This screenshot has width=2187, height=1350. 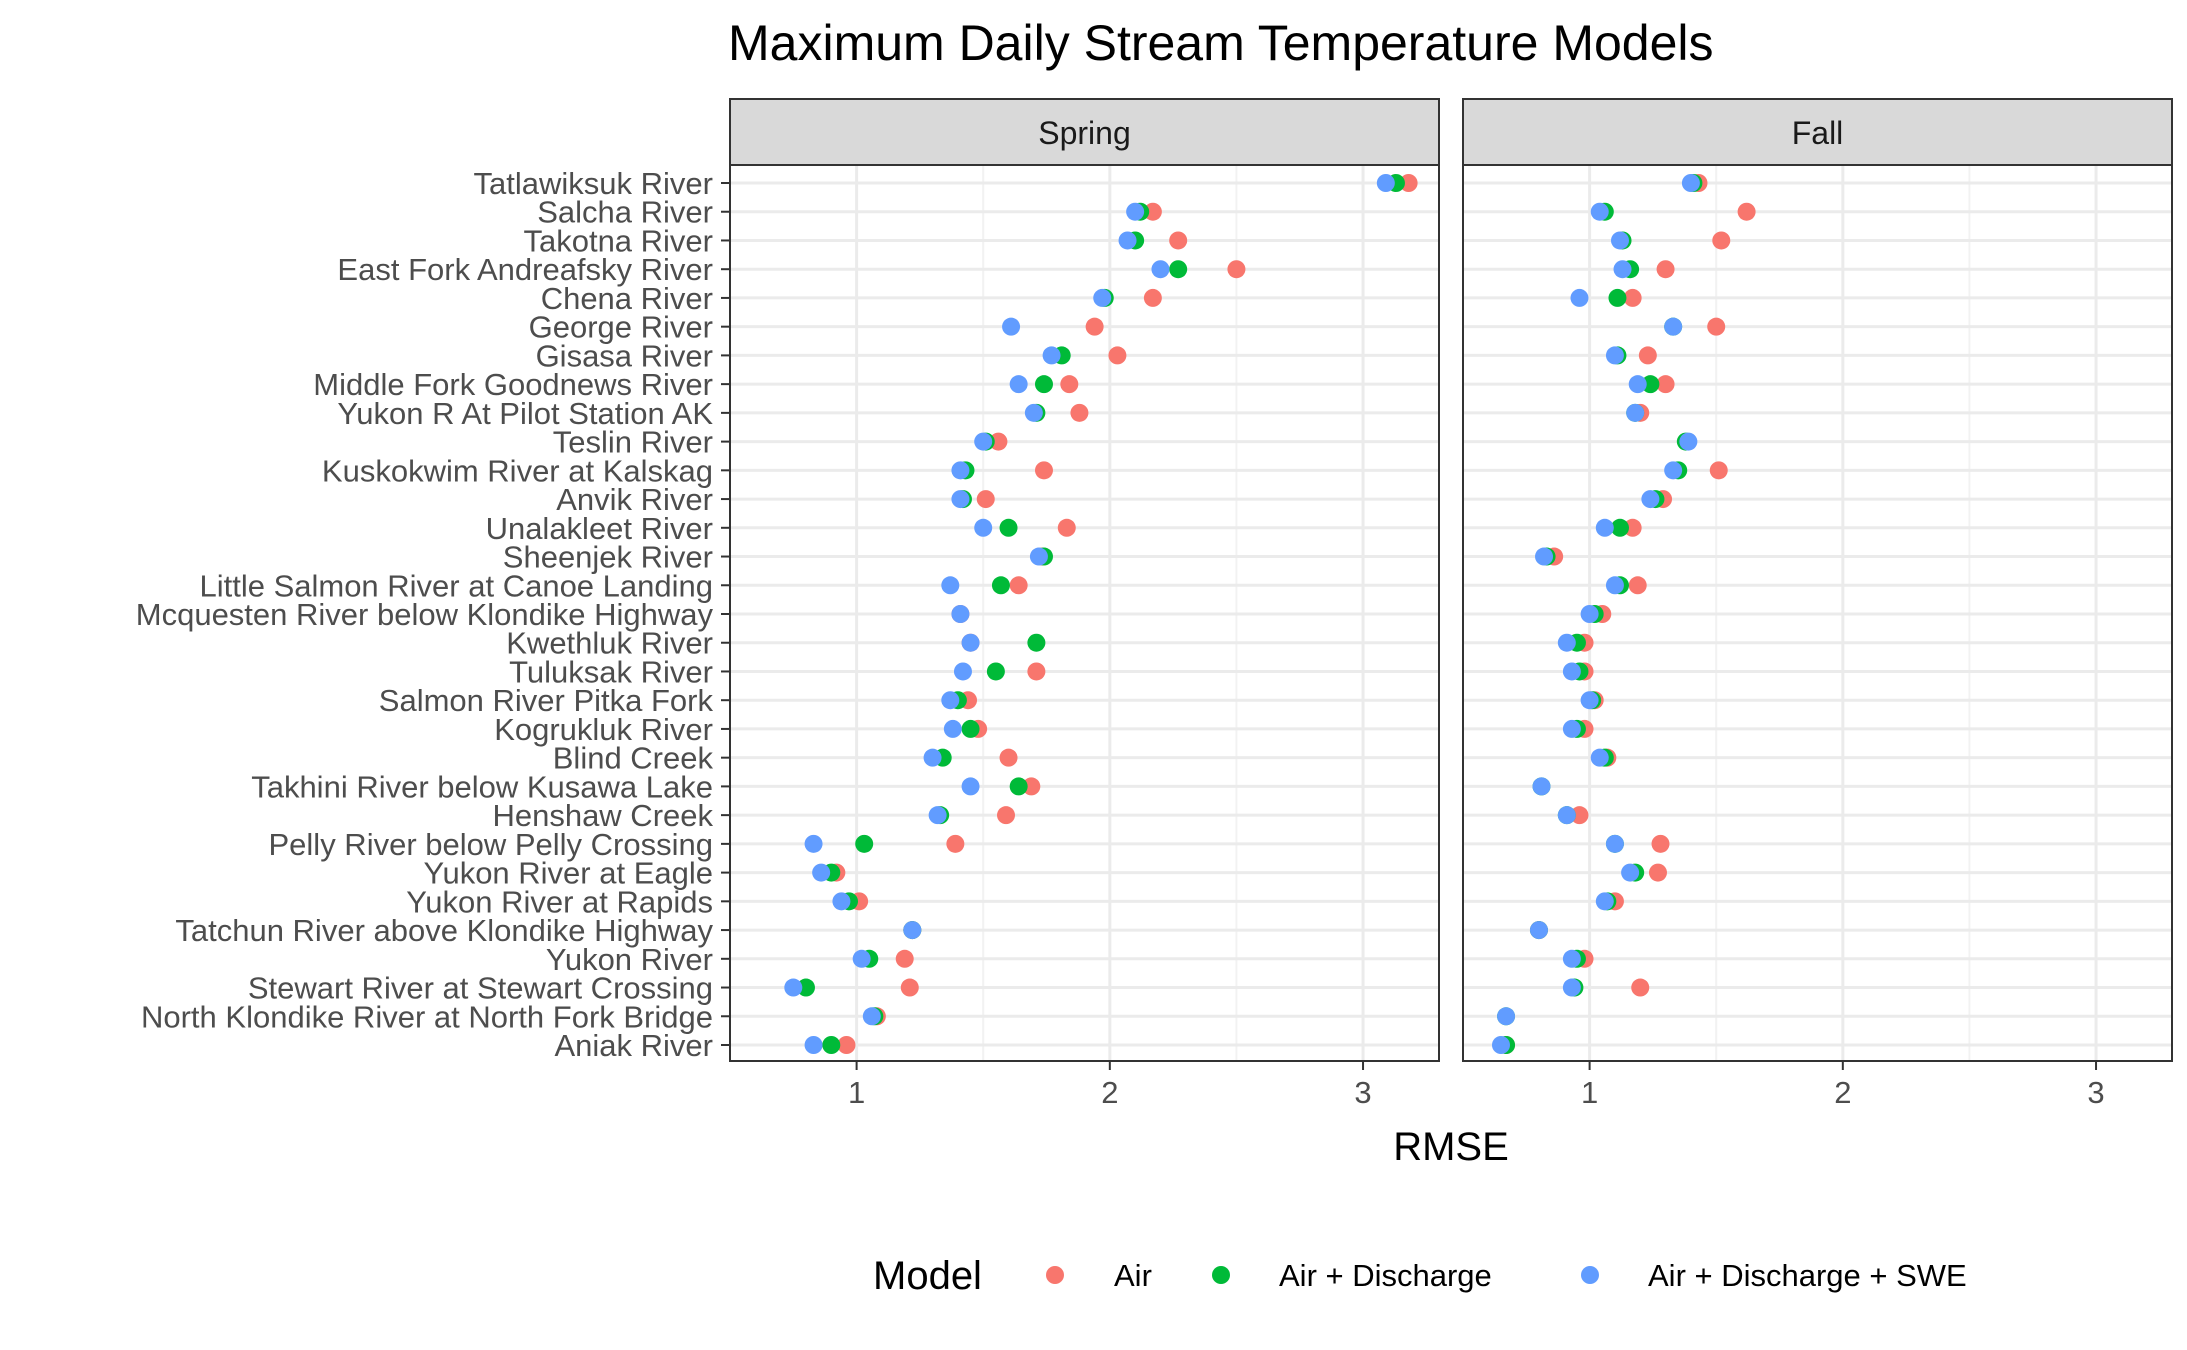 What do you see at coordinates (480, 988) in the screenshot?
I see `y-tick-label: Stewart River at Stewart Crossing` at bounding box center [480, 988].